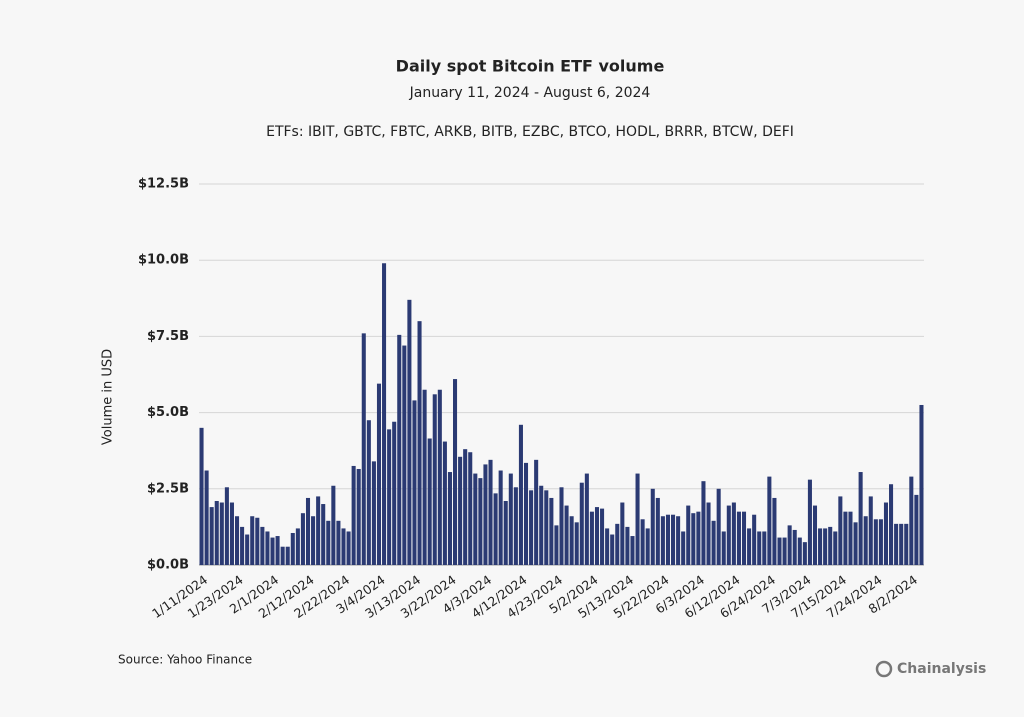  What do you see at coordinates (941, 669) in the screenshot?
I see `brand-name: Chainalysis` at bounding box center [941, 669].